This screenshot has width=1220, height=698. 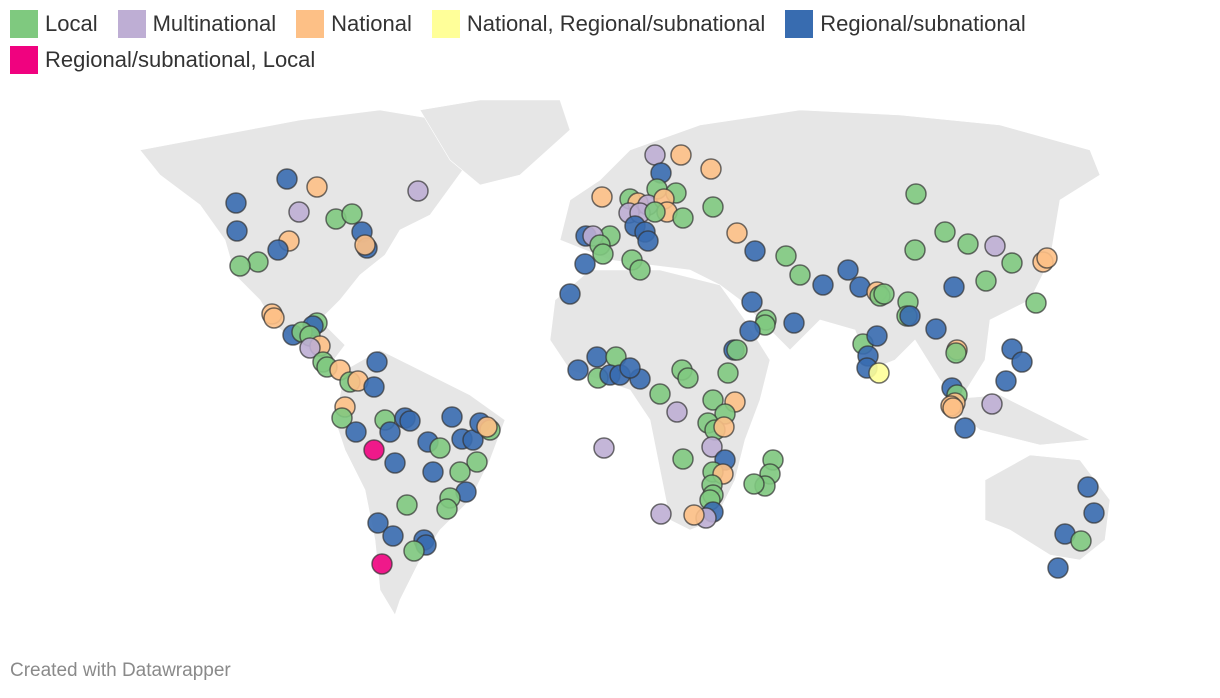 What do you see at coordinates (162, 60) in the screenshot?
I see `legend-item: Regional/subnational, Local` at bounding box center [162, 60].